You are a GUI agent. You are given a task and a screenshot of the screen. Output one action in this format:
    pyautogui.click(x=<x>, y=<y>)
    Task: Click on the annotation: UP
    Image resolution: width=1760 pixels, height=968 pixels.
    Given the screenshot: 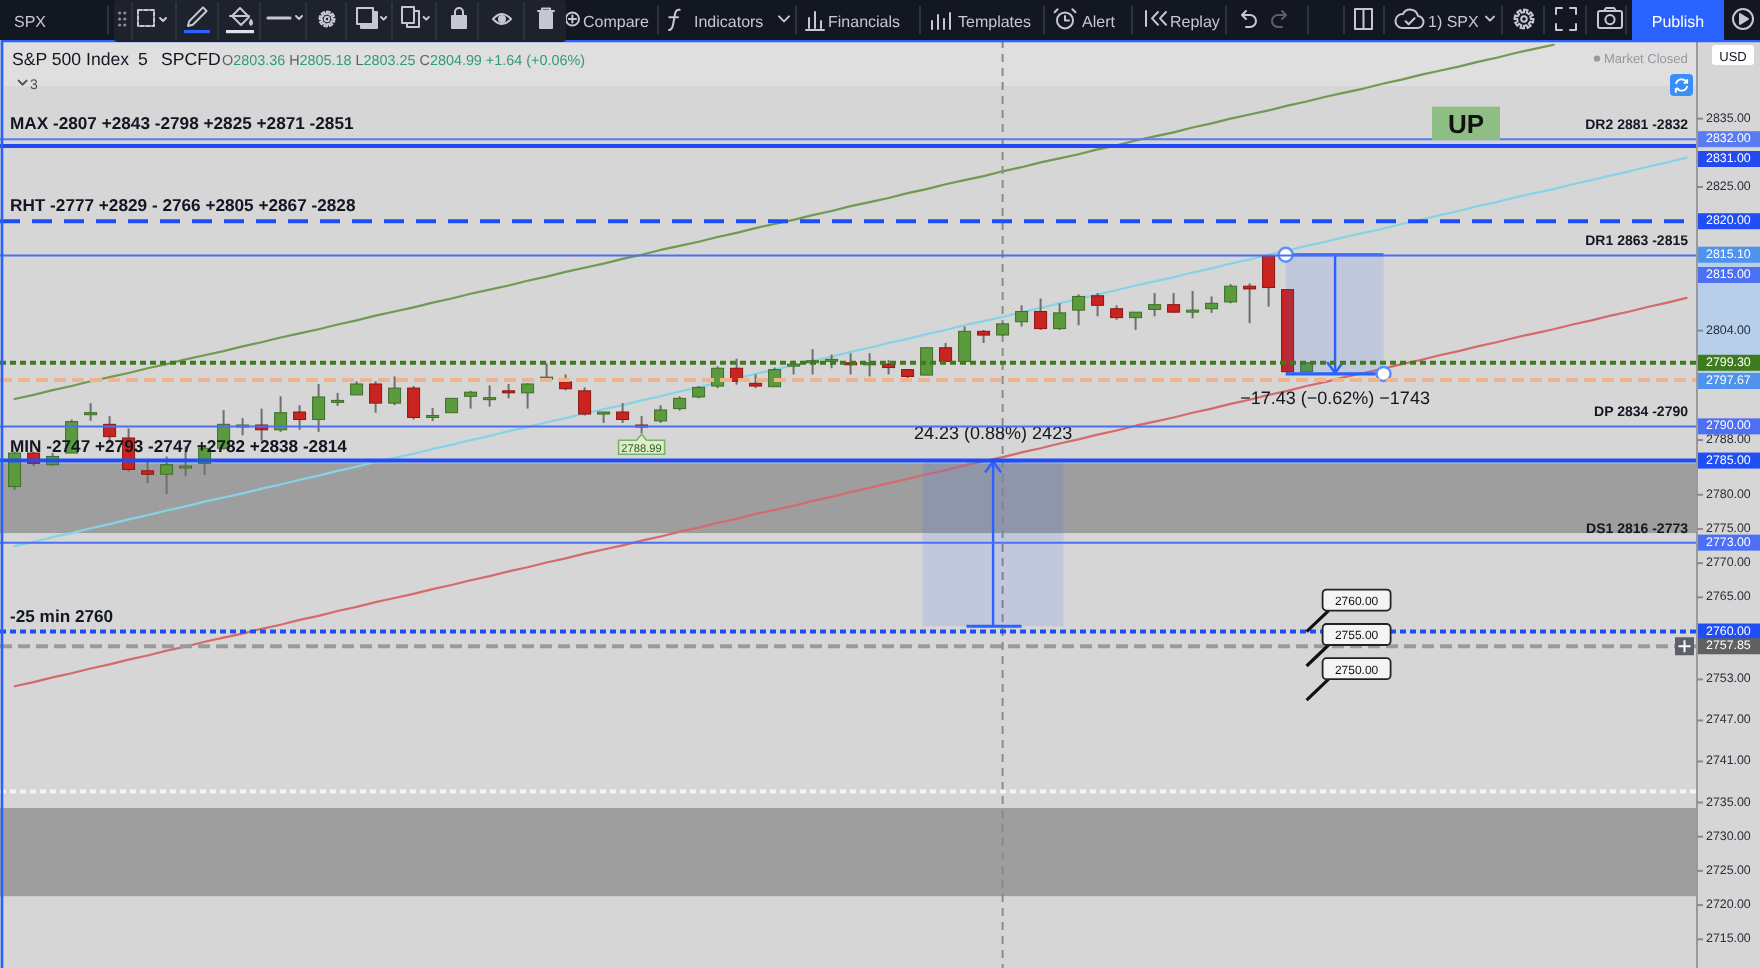 What is the action you would take?
    pyautogui.click(x=1466, y=123)
    